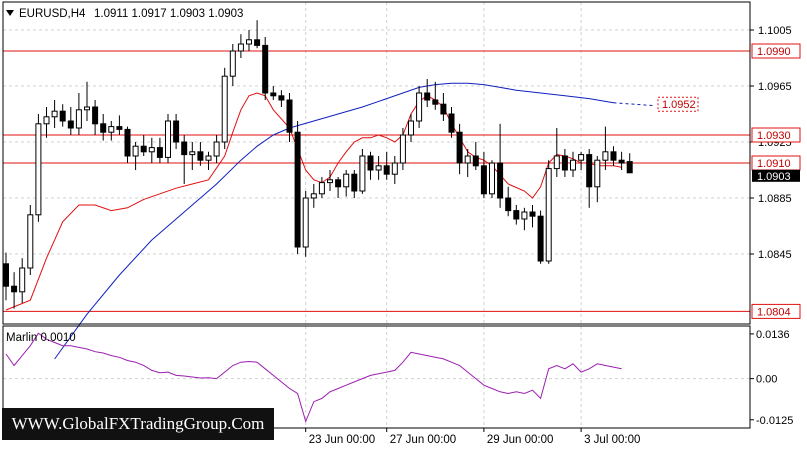  I want to click on price-tick-label: 1.1005, so click(775, 31).